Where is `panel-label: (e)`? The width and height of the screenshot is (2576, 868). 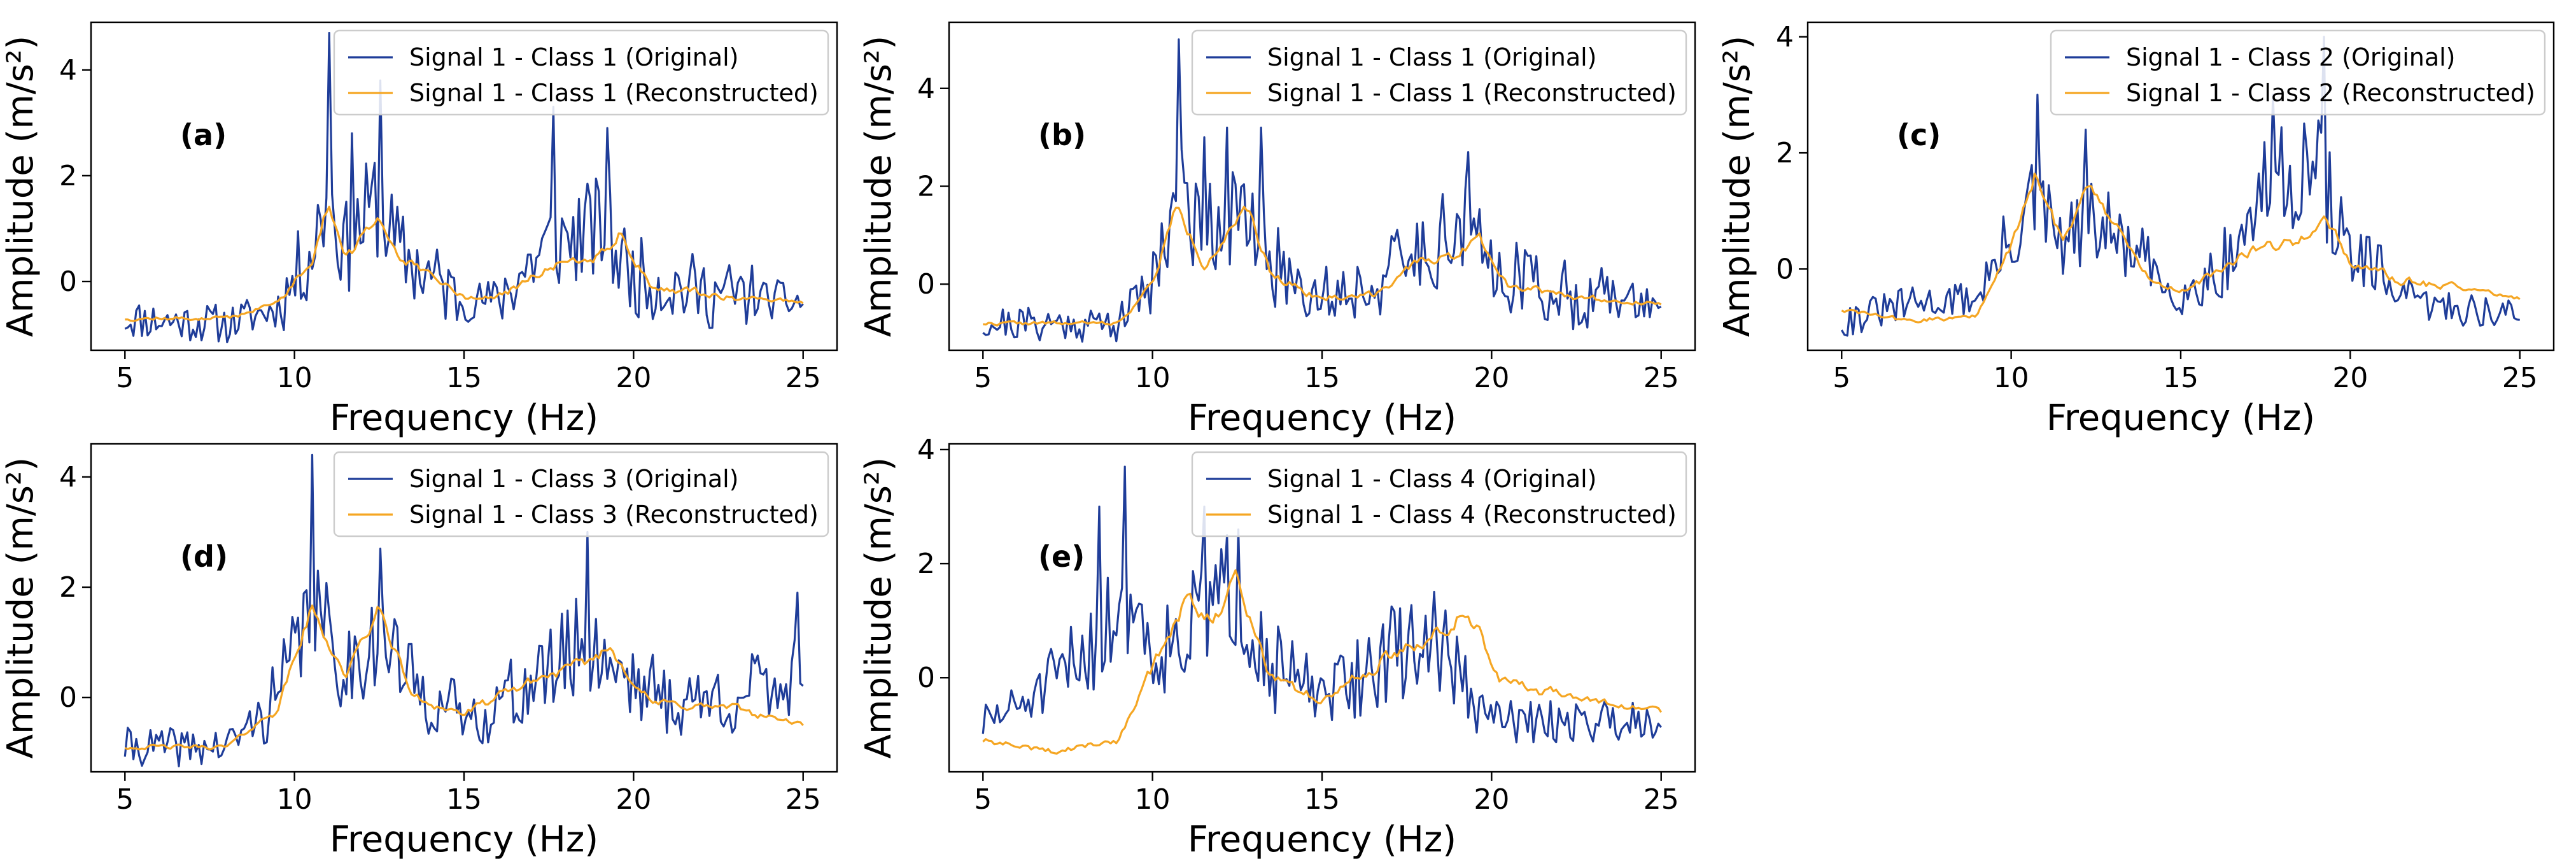
panel-label: (e) is located at coordinates (1062, 556).